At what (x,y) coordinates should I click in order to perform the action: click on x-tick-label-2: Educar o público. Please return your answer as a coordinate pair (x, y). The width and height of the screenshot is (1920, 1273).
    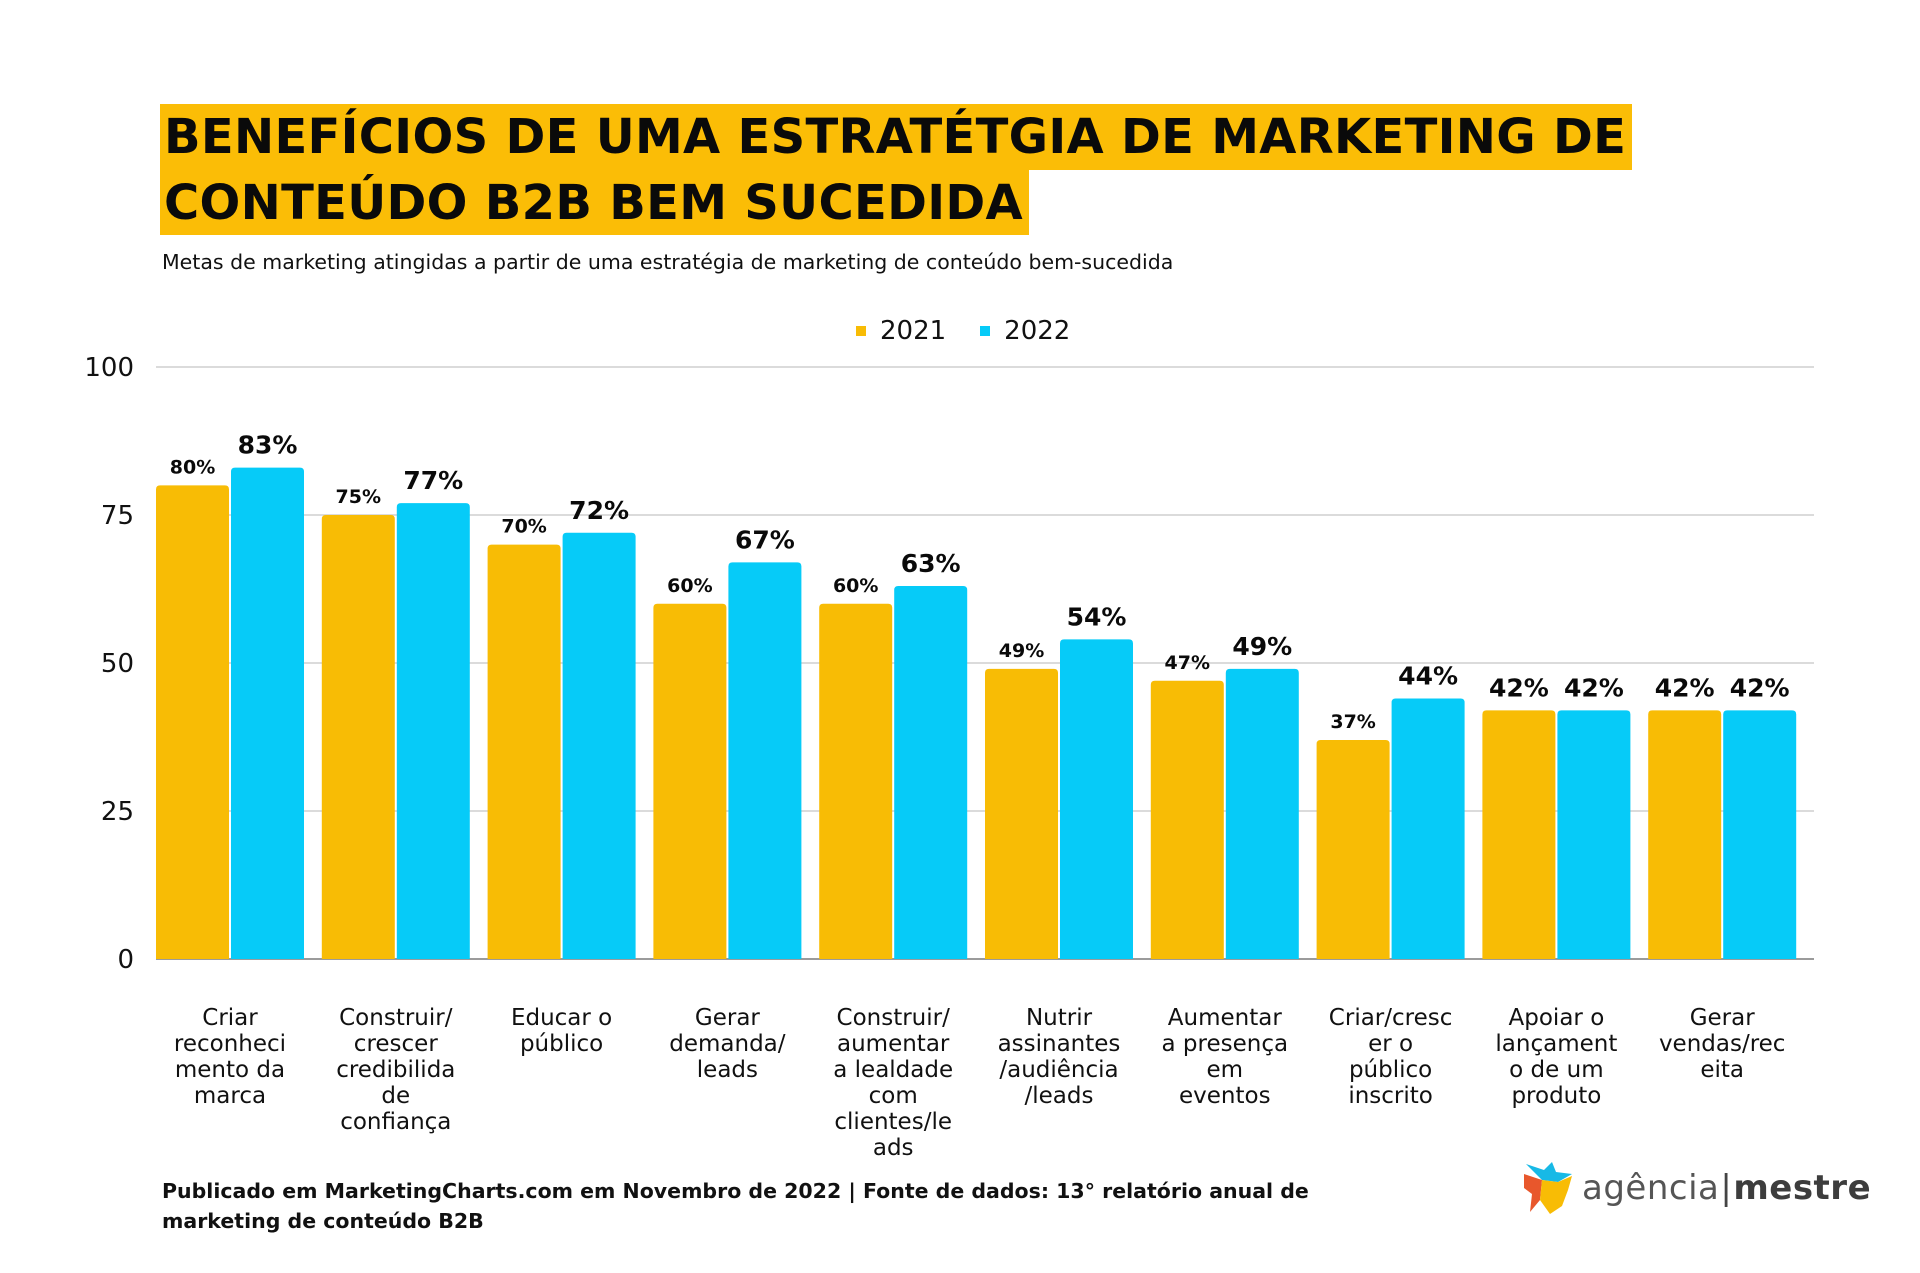
    Looking at the image, I should click on (561, 1031).